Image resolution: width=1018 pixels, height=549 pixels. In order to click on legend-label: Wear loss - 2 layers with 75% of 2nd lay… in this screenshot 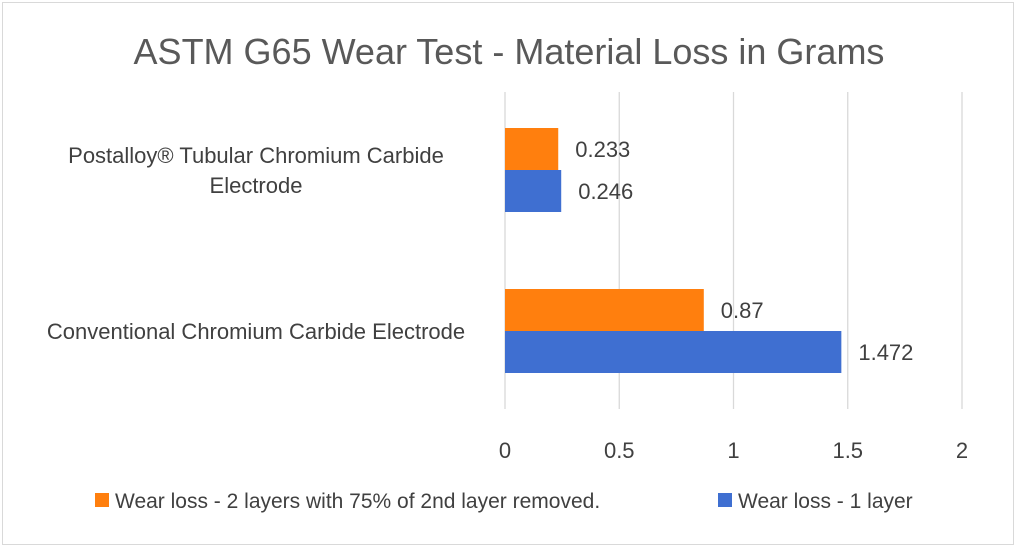, I will do `click(357, 501)`.